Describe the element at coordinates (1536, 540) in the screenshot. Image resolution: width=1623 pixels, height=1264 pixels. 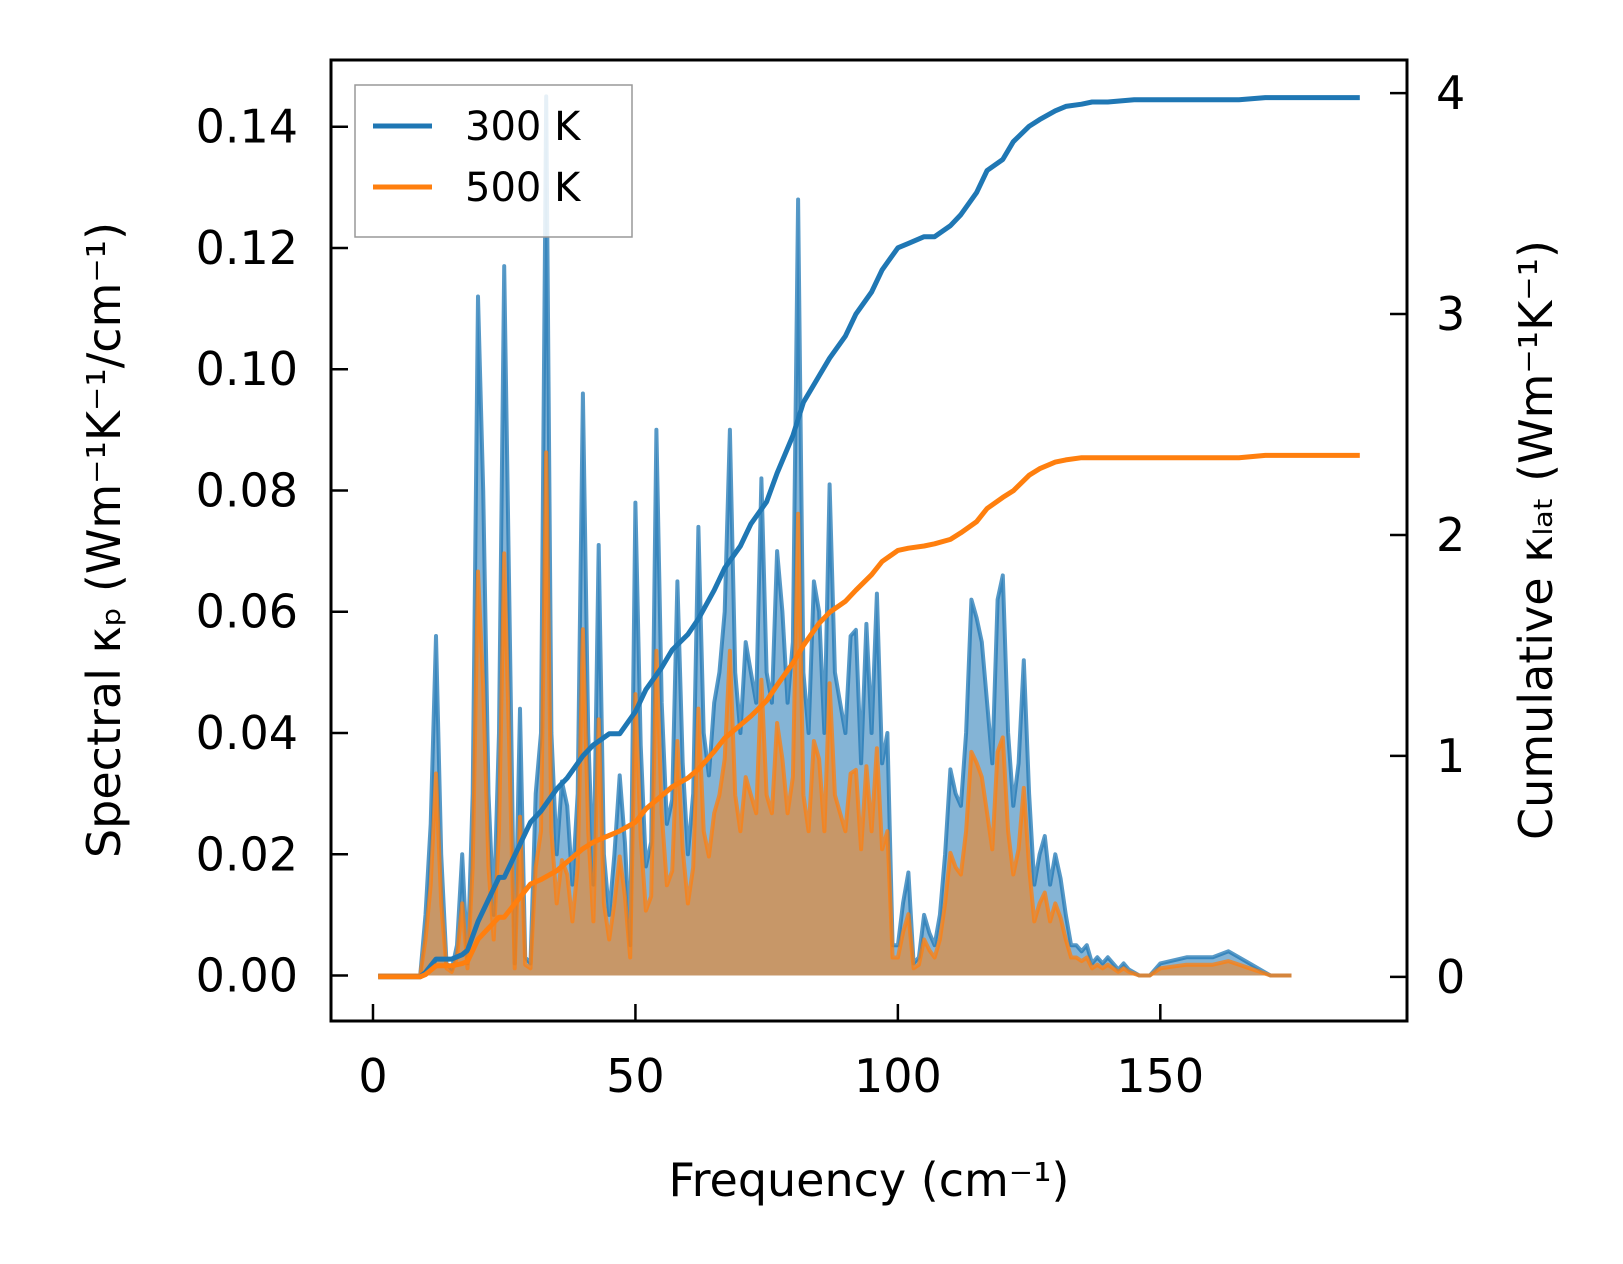
I see `y-axis-label-right: Cumulative κₗₐₜ (Wm⁻¹K⁻¹)` at that location.